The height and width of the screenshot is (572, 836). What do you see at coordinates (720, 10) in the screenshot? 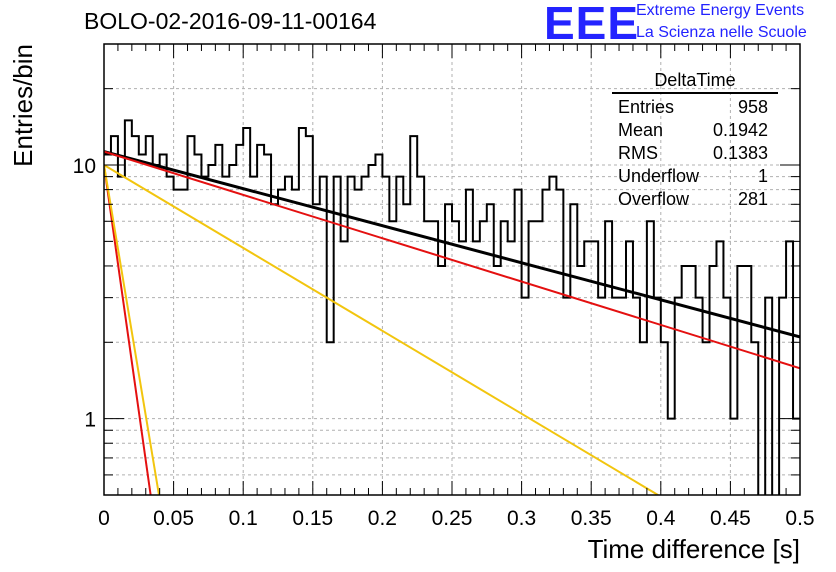
I see `logo-line-1: Extreme Energy Events` at bounding box center [720, 10].